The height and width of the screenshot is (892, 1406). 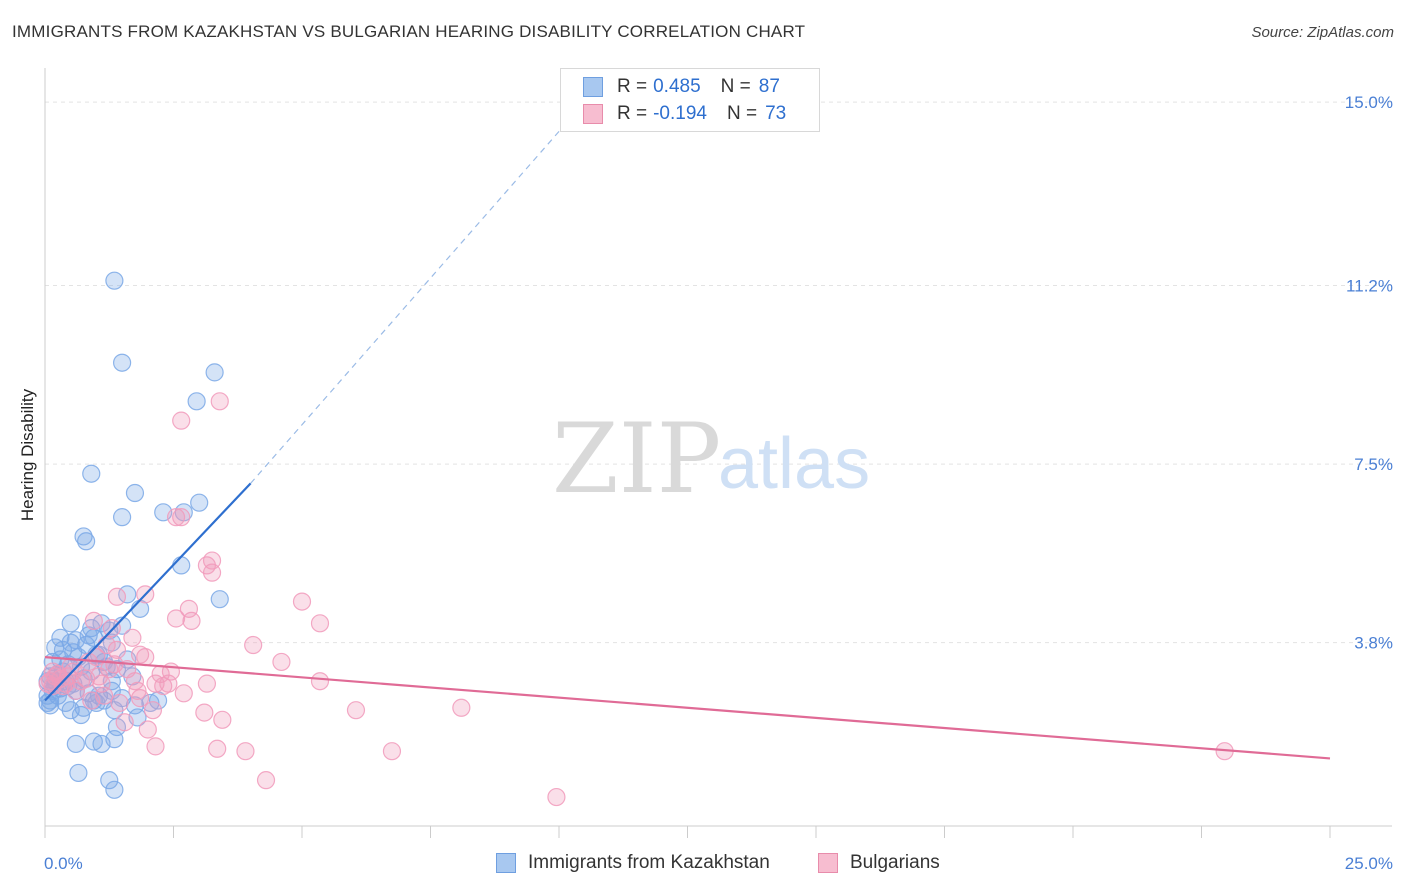 I want to click on y-tick-label: 7.5%, so click(x=1373, y=464).